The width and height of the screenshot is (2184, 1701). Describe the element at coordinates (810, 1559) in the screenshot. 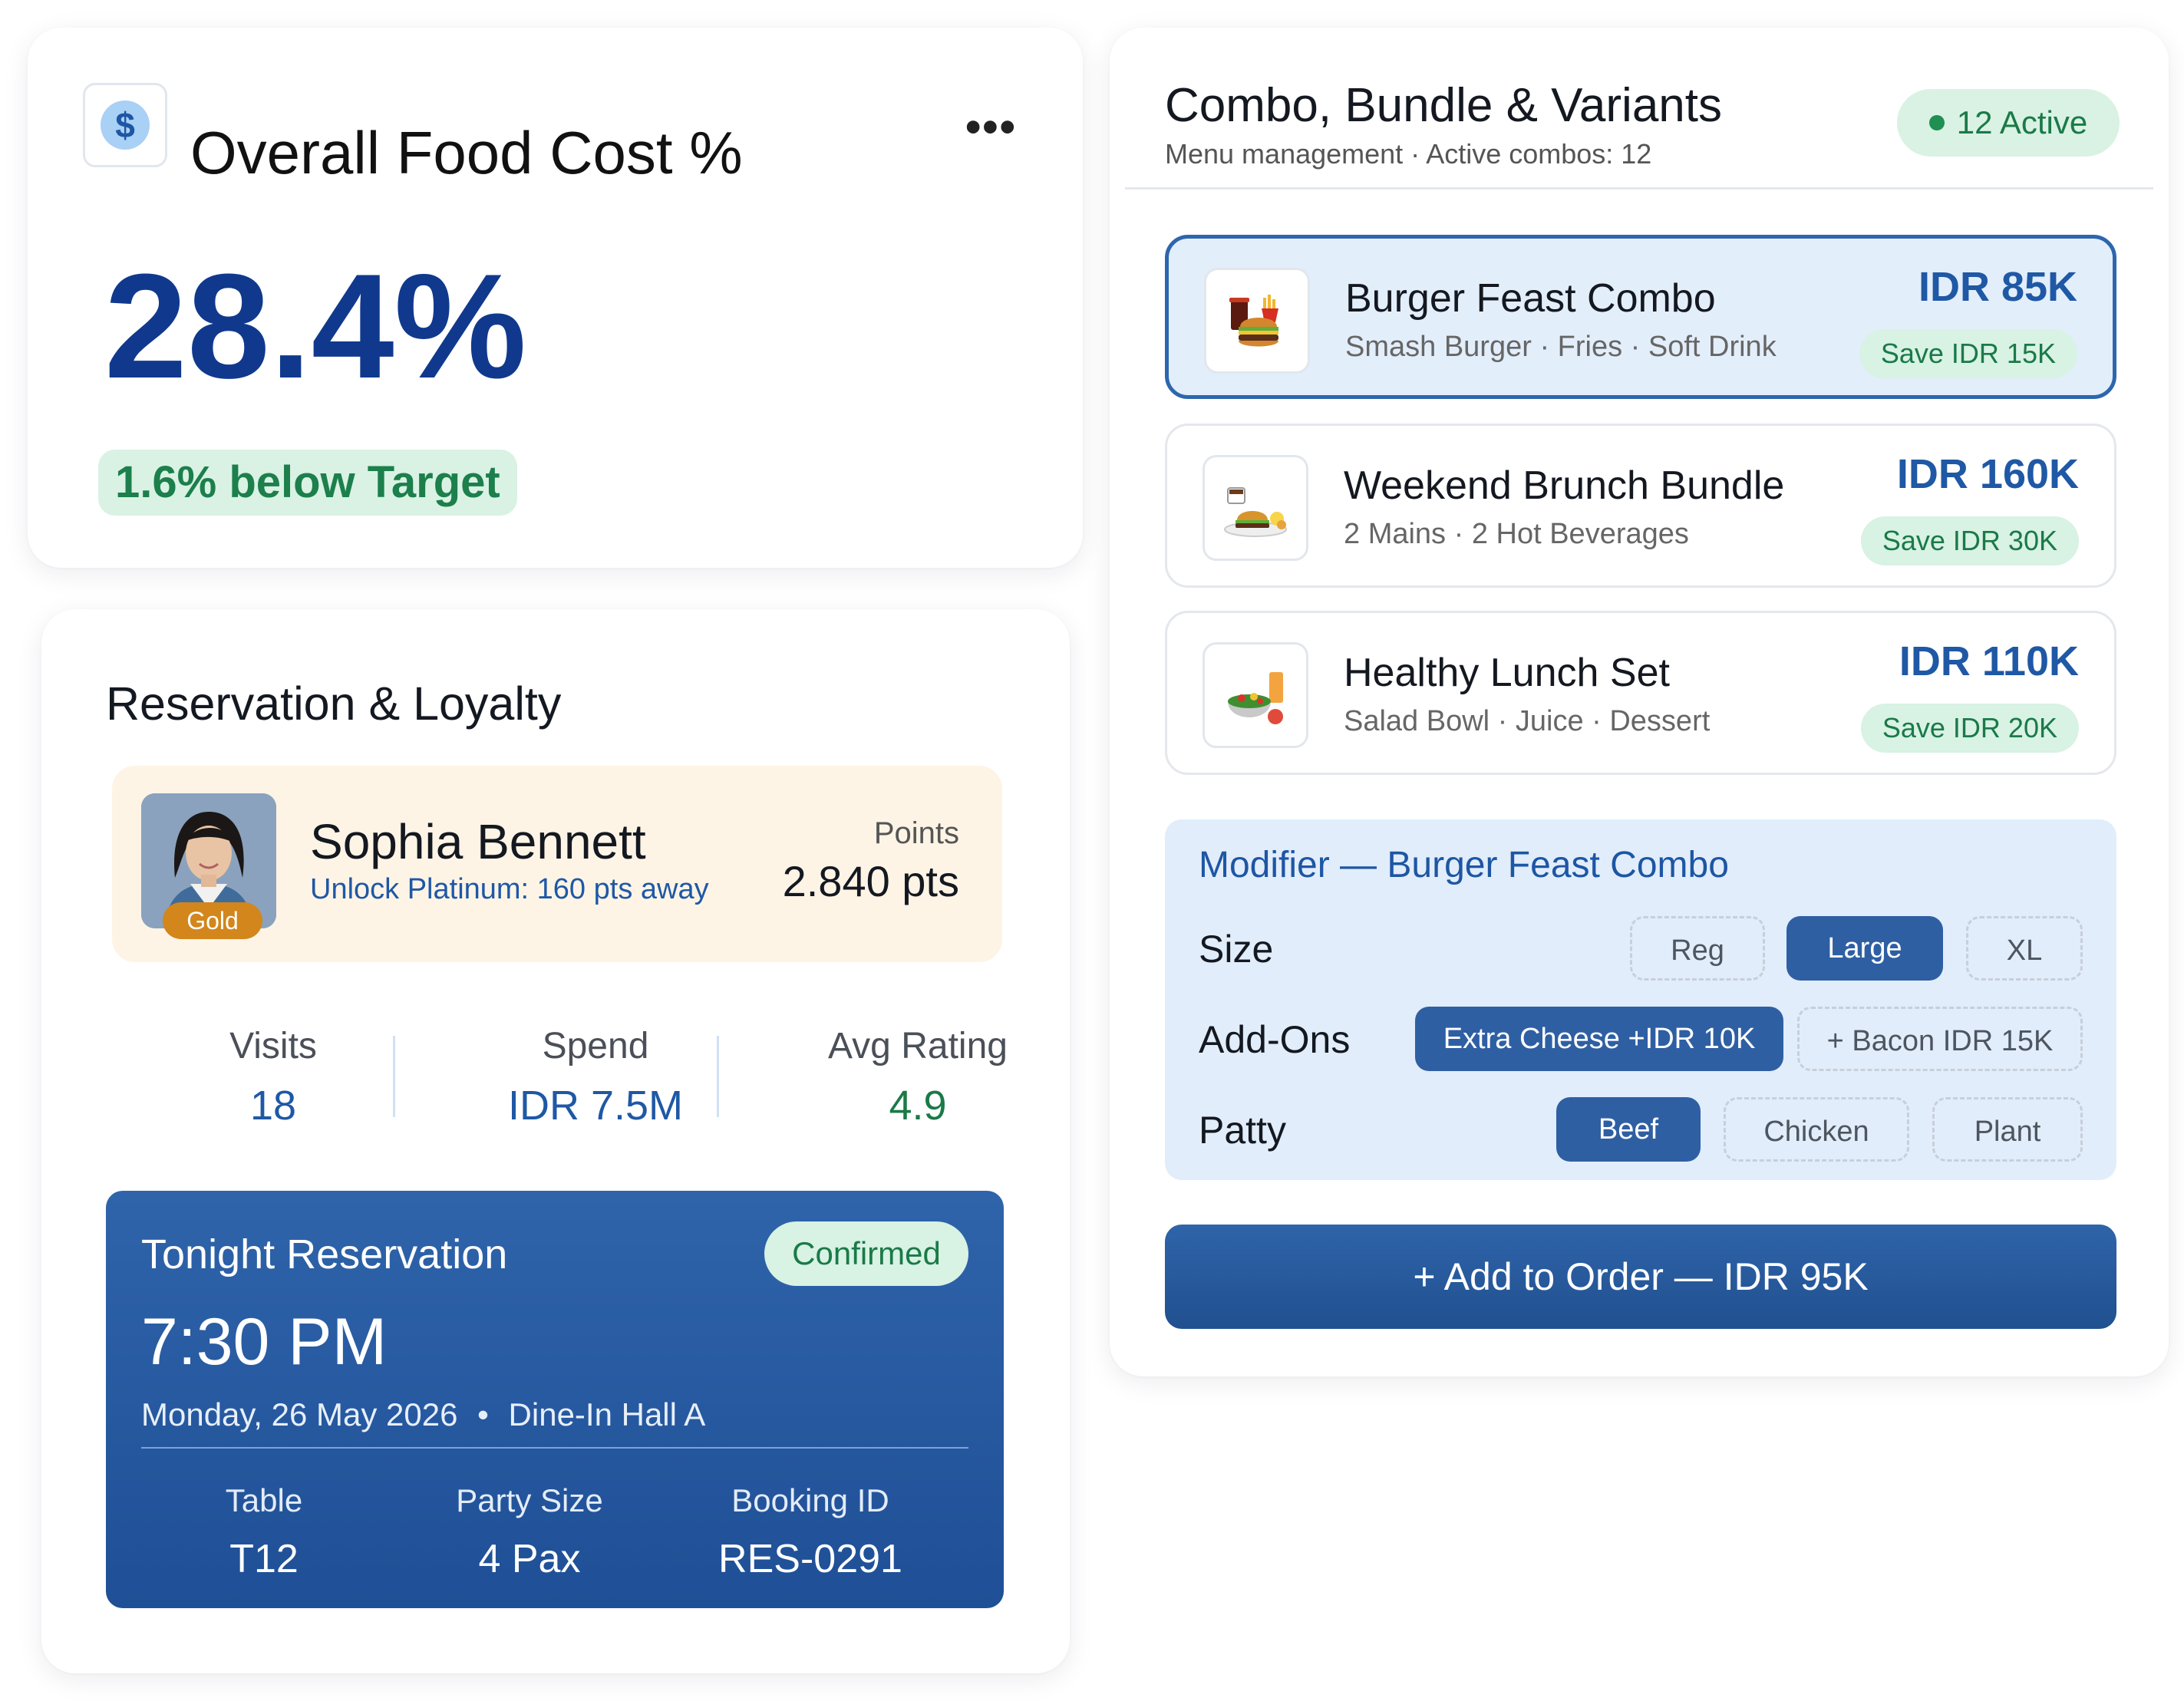

I see `detail-value: RES-0291` at that location.